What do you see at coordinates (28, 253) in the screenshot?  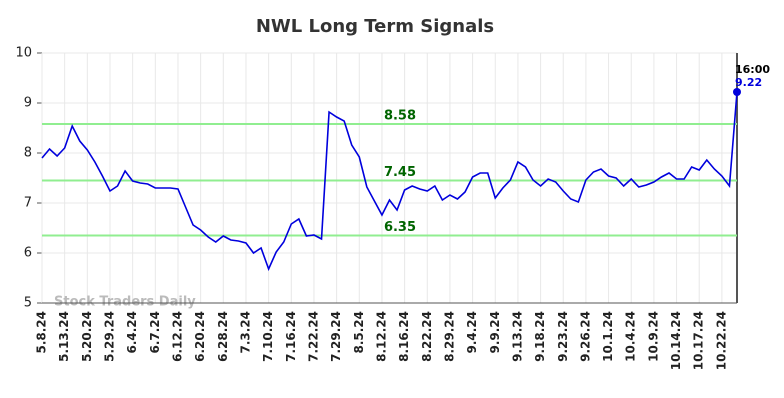 I see `y-tick-label: 6` at bounding box center [28, 253].